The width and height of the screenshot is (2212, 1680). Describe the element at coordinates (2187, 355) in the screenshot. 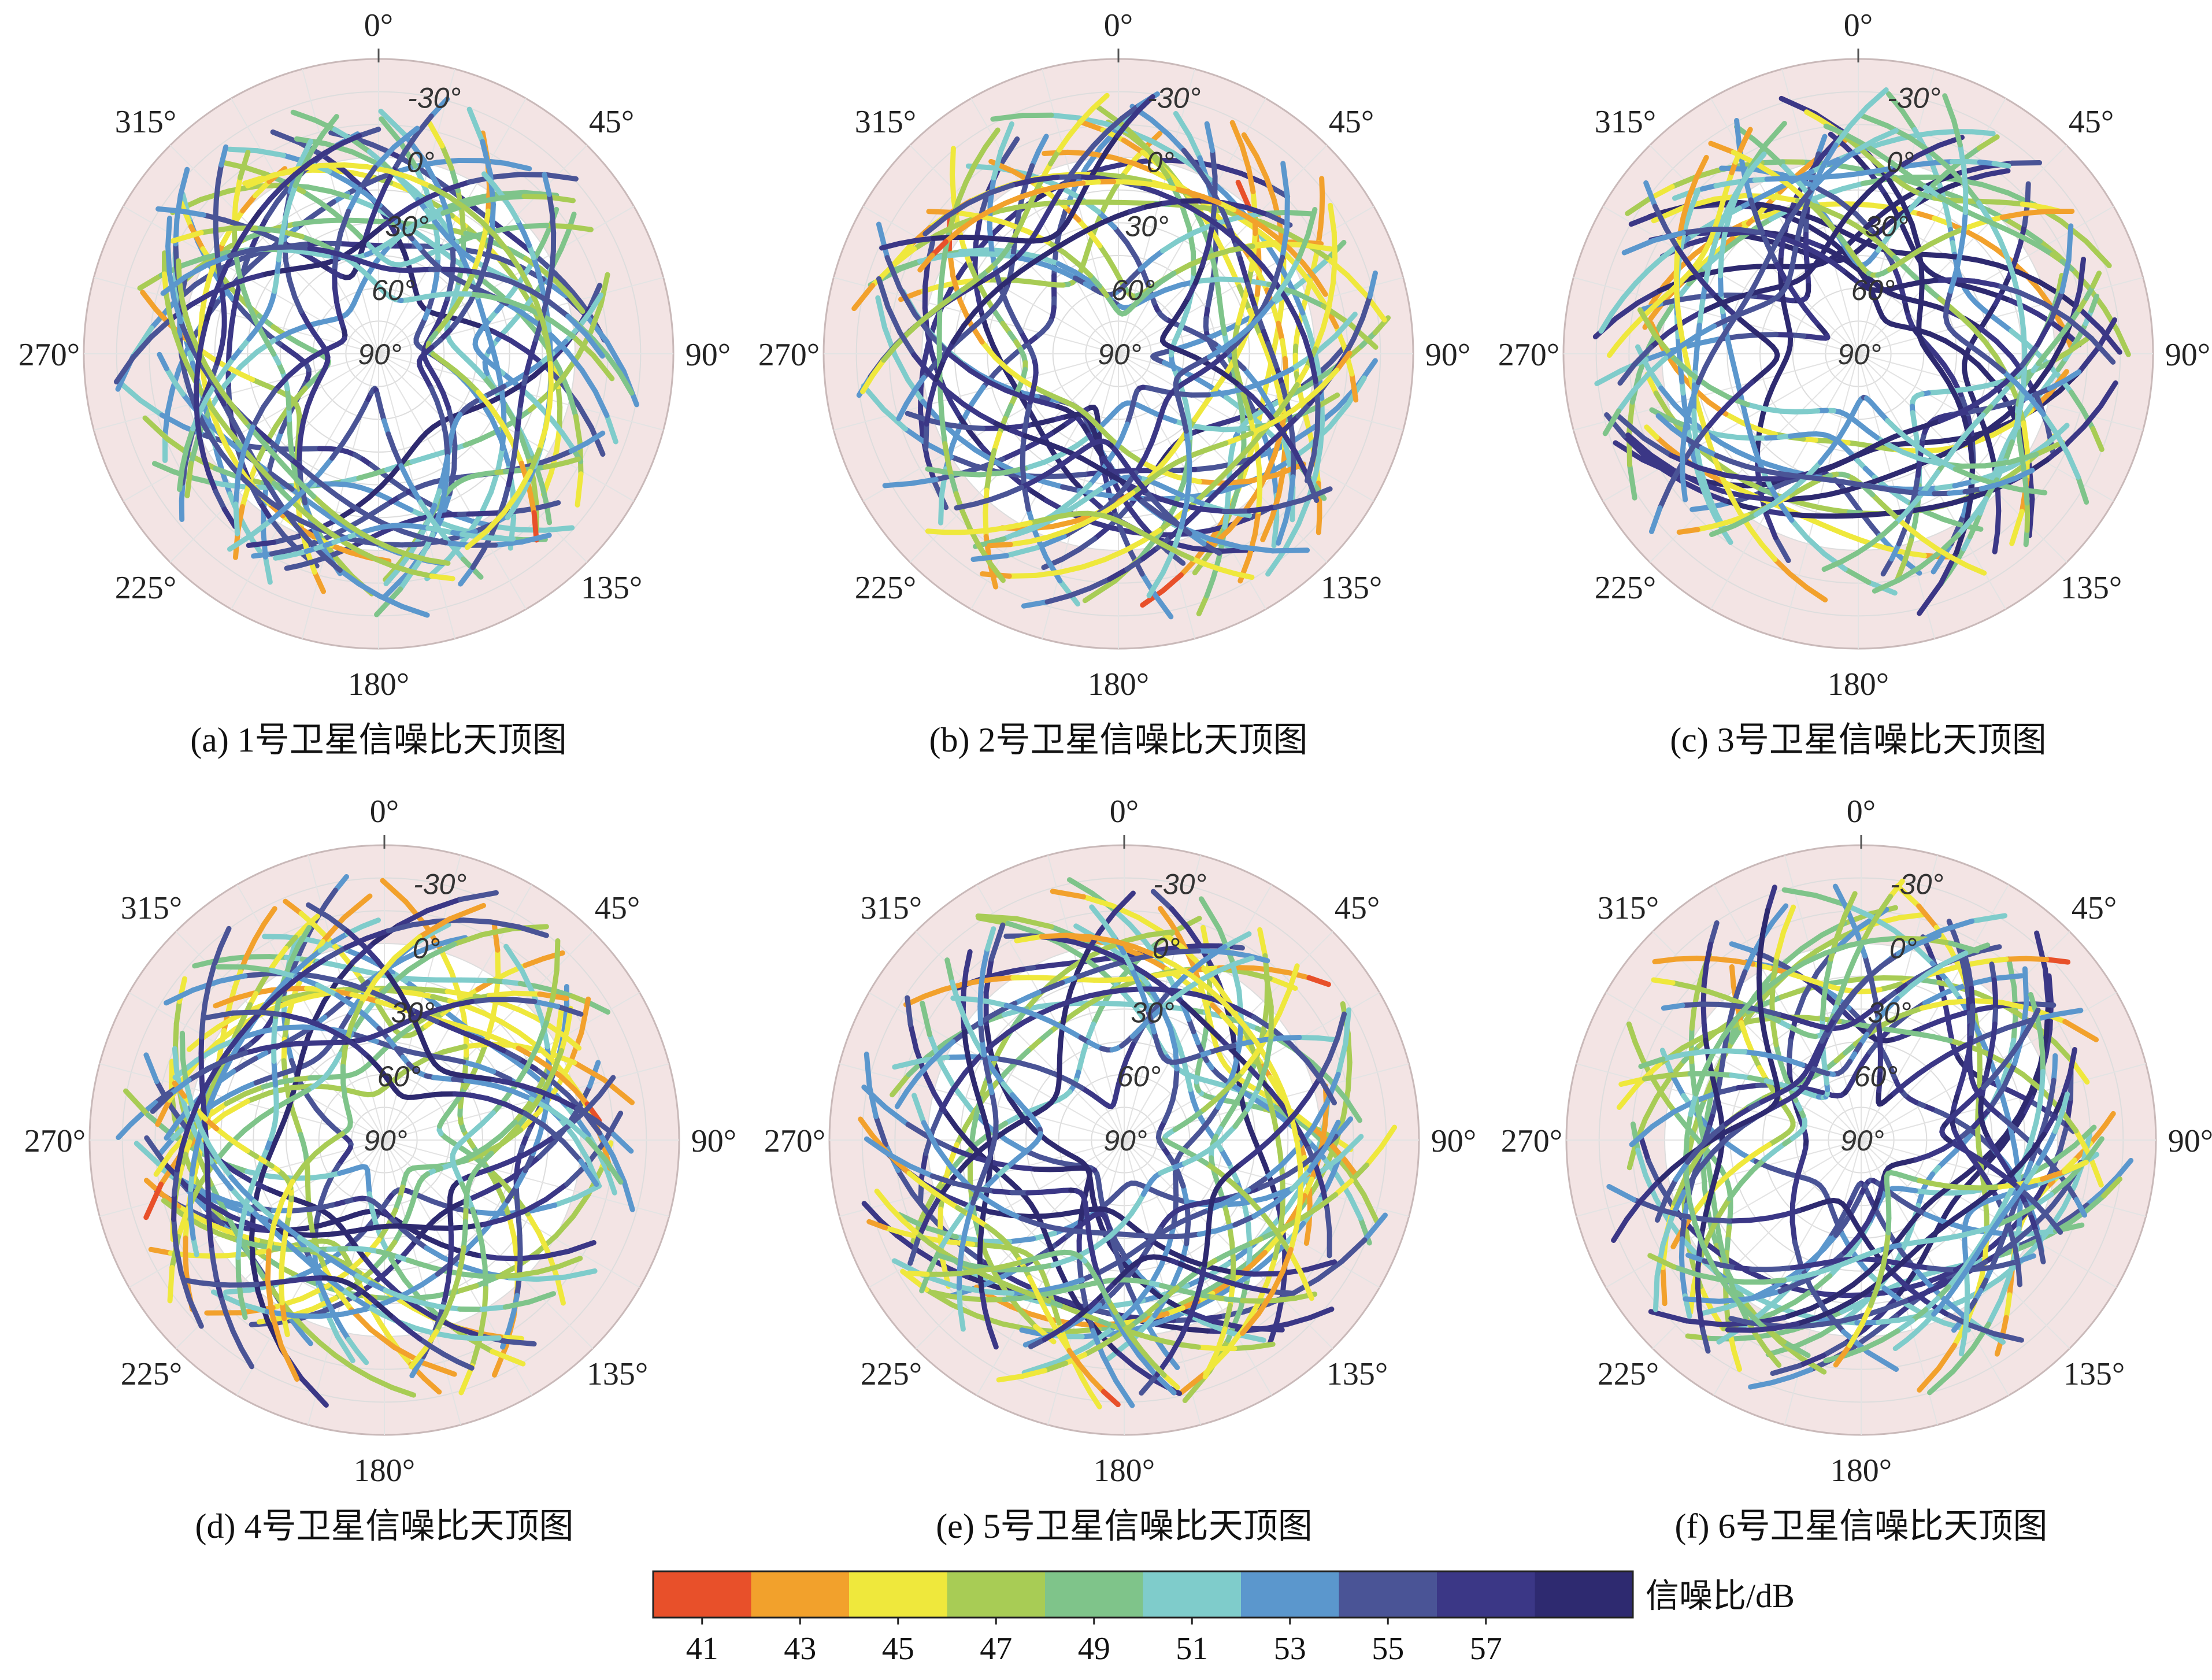

I see `azimuth-label: 90°` at that location.